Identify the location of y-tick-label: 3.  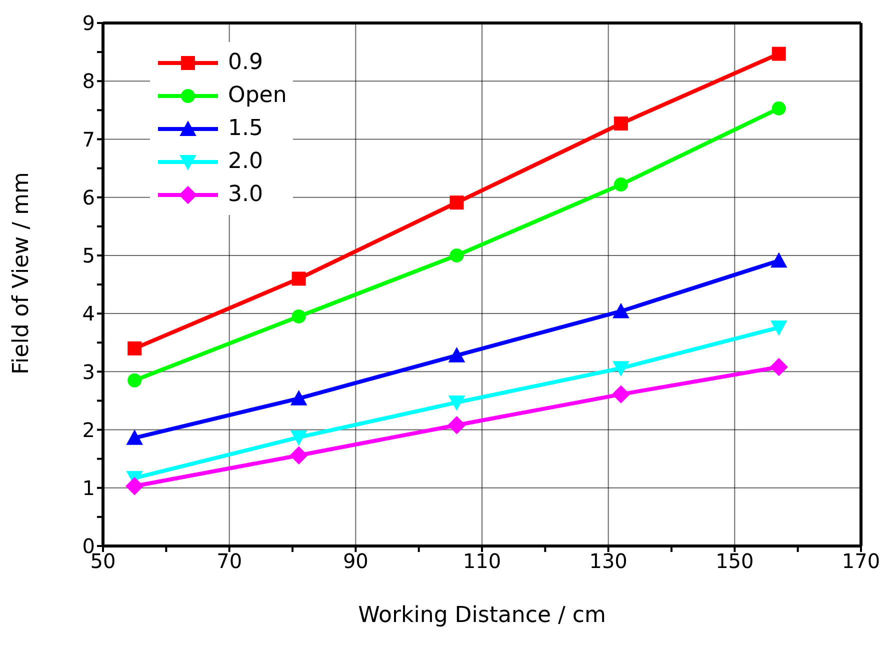
(88, 372).